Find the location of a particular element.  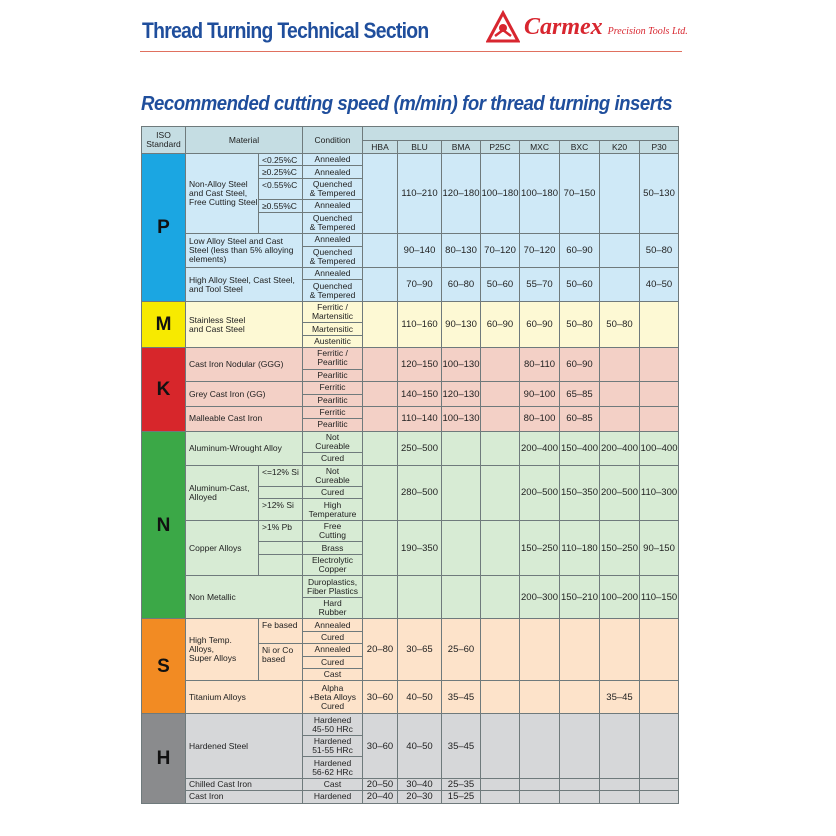

carmex-logo-icon is located at coordinates (503, 26).